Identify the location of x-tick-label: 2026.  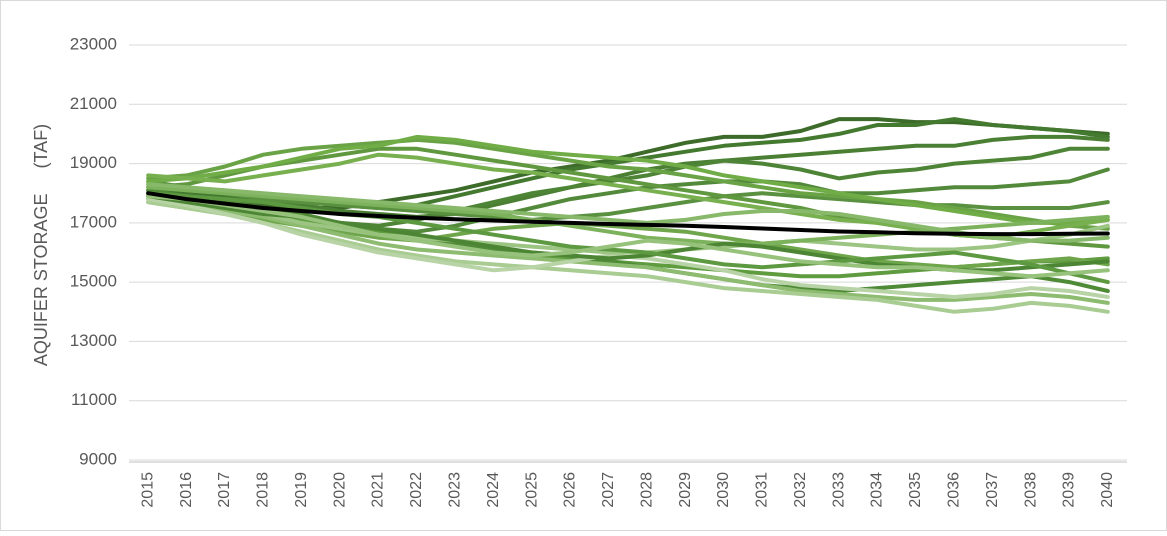
(570, 490).